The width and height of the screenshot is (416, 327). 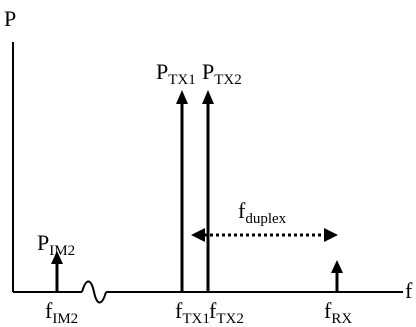 What do you see at coordinates (337, 266) in the screenshot?
I see `rx-arrow-head-icon` at bounding box center [337, 266].